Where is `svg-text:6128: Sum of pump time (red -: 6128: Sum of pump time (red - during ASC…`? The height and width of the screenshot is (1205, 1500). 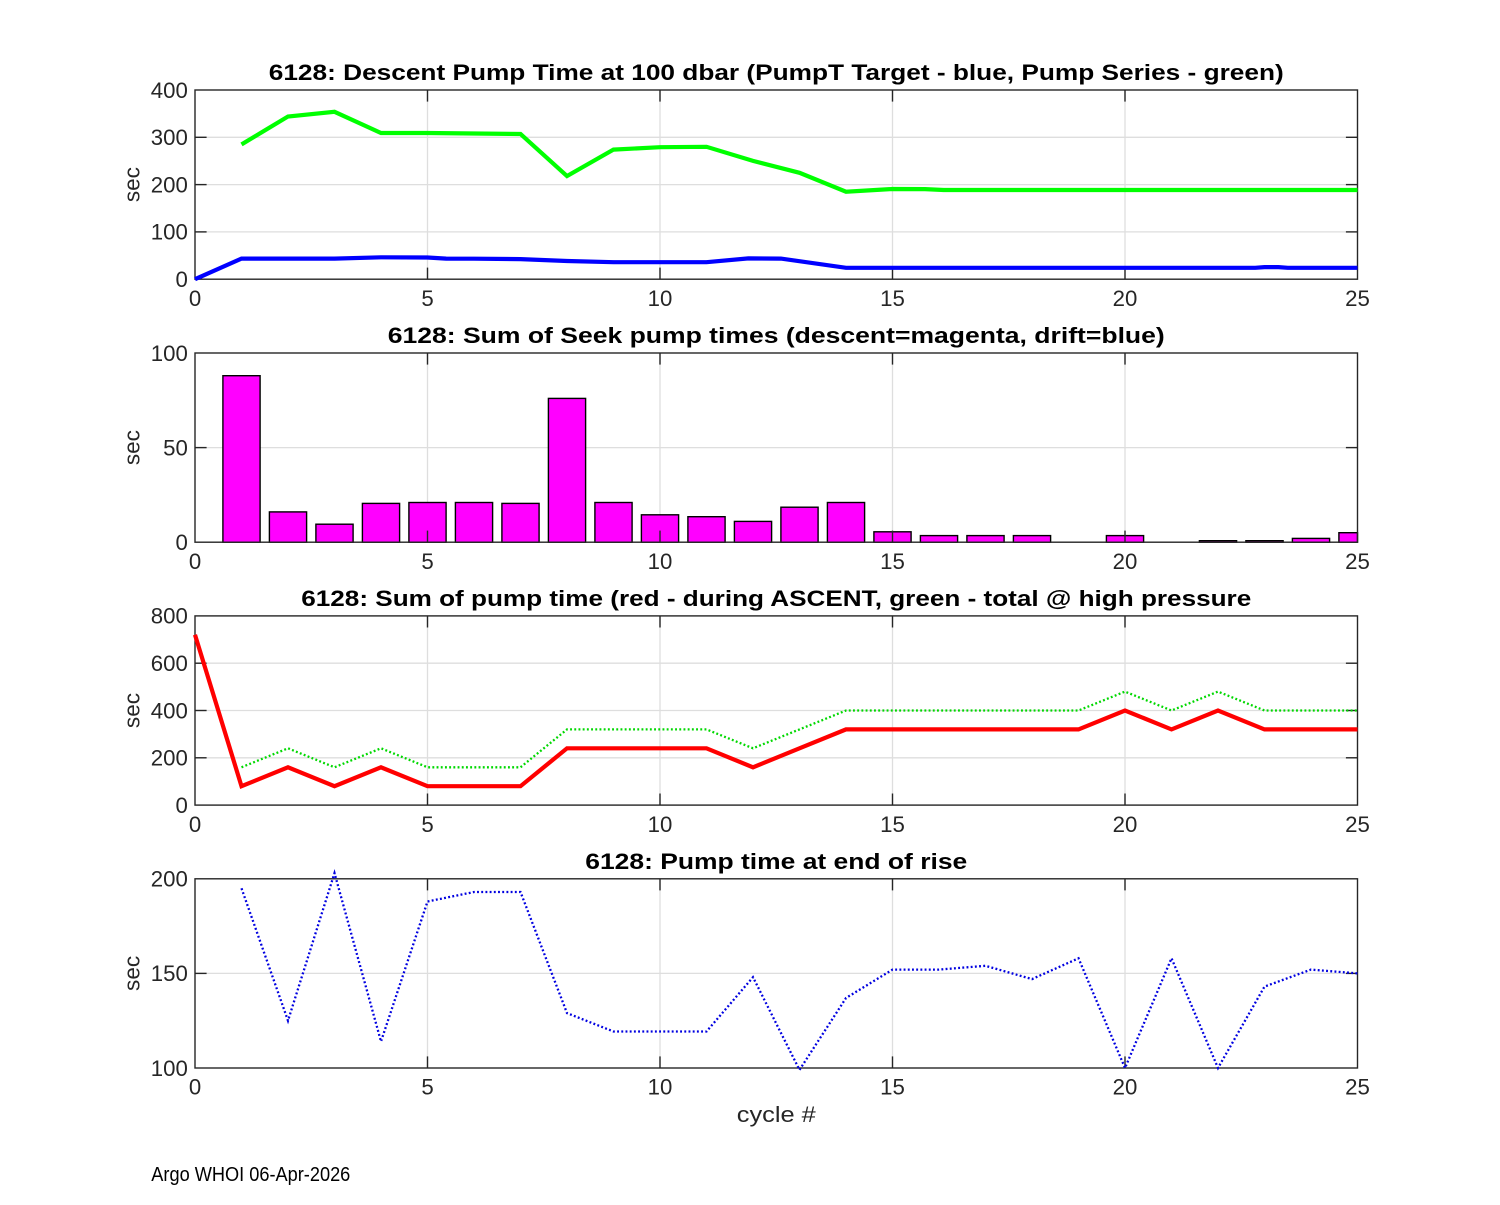
svg-text:6128: Sum of pump time (red -: 6128: Sum of pump time (red - during ASC… is located at coordinates (776, 598).